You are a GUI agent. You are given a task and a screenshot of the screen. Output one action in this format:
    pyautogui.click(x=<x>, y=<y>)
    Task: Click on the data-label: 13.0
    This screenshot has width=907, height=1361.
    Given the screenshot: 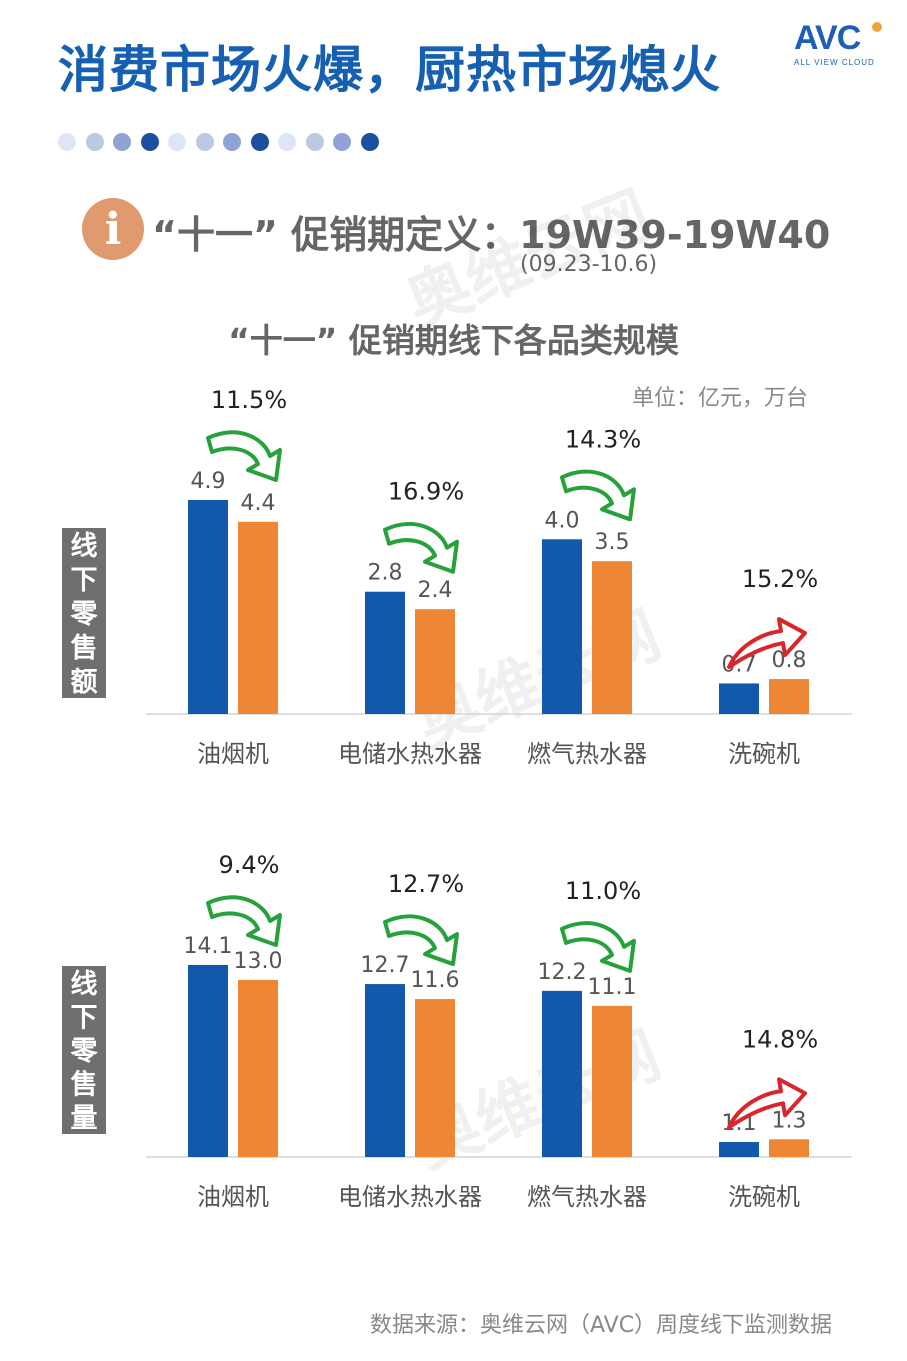 What is the action you would take?
    pyautogui.click(x=258, y=961)
    